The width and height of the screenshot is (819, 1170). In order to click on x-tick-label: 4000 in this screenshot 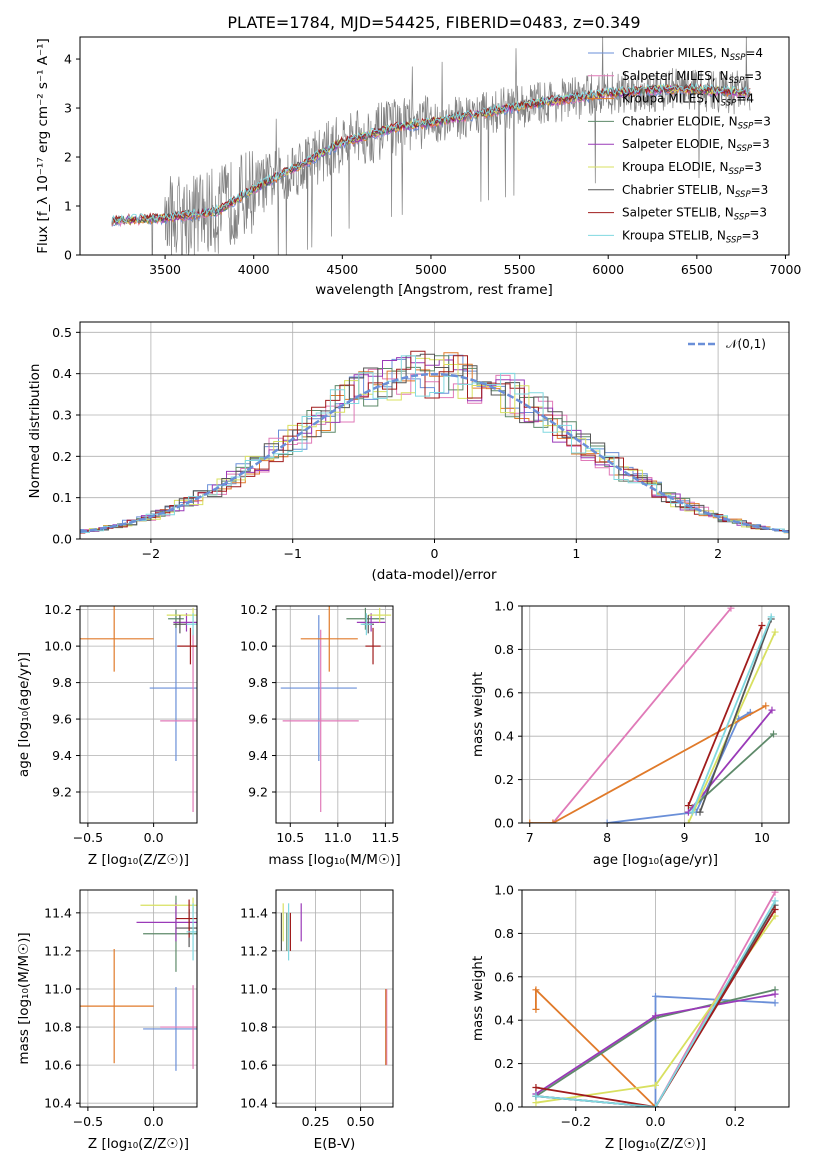, I will do `click(254, 269)`.